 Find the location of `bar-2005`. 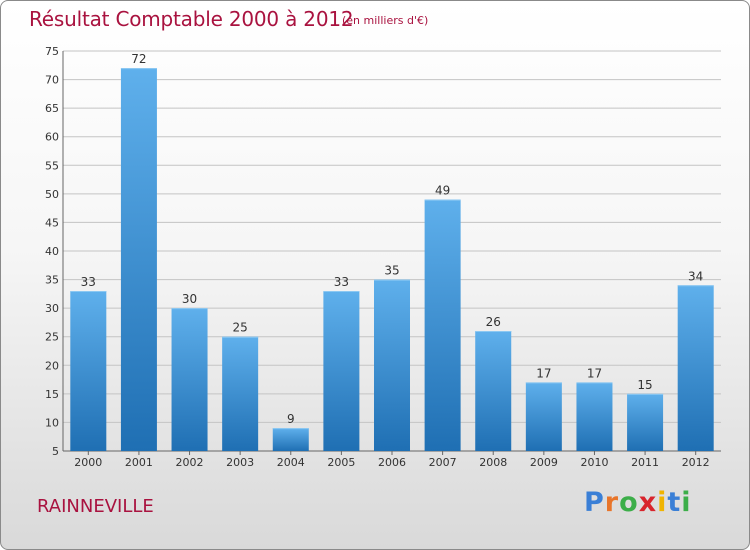

bar-2005 is located at coordinates (341, 371).